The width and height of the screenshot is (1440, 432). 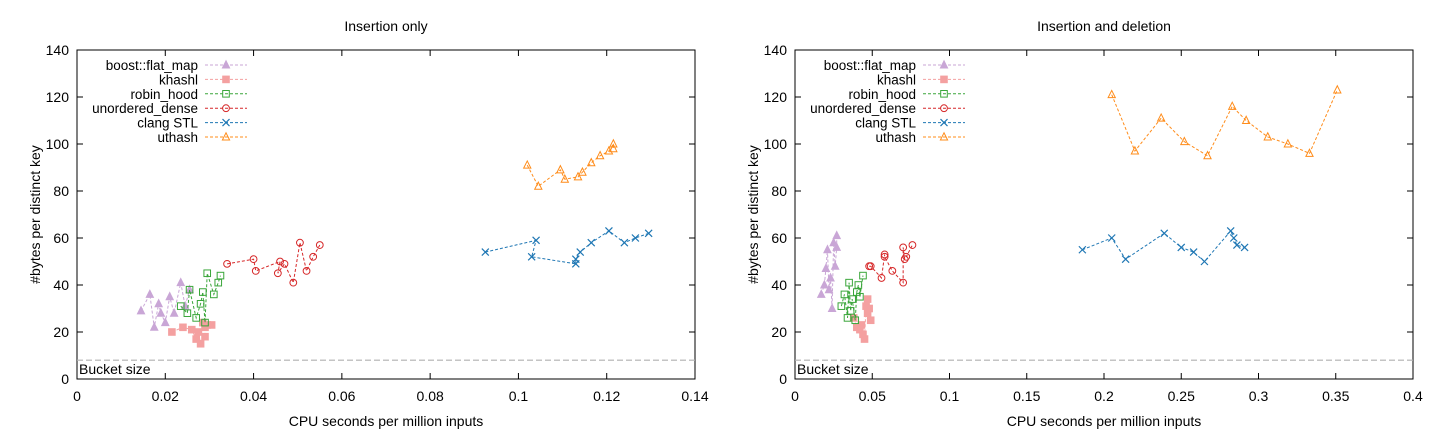 I want to click on series-boost-flat-map, so click(x=829, y=271).